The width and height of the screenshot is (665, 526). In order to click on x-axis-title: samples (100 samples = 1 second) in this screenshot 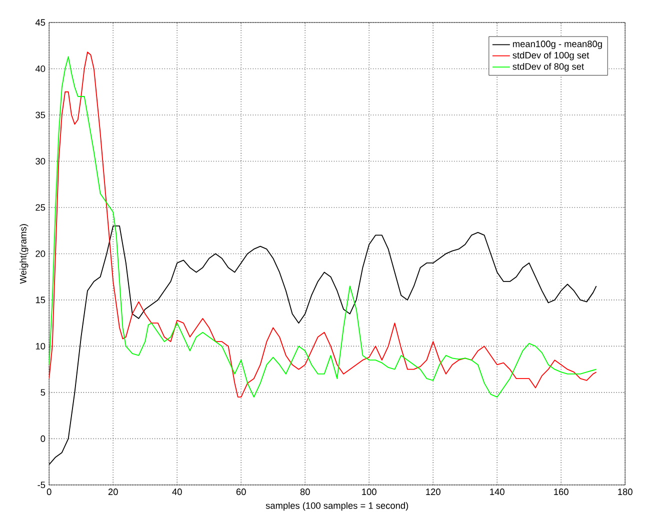, I will do `click(337, 506)`.